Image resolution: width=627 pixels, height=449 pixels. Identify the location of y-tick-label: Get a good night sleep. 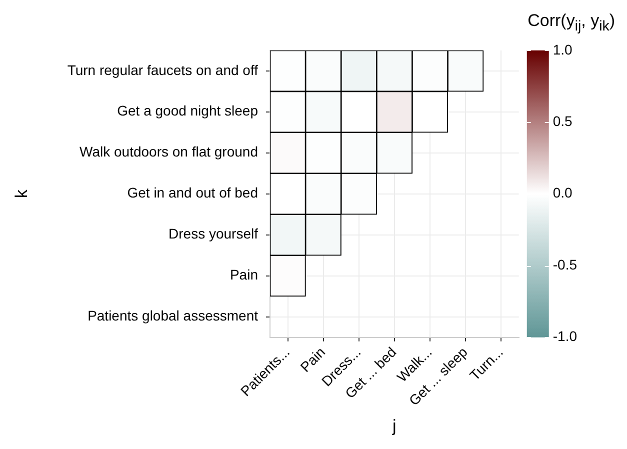
(187, 110).